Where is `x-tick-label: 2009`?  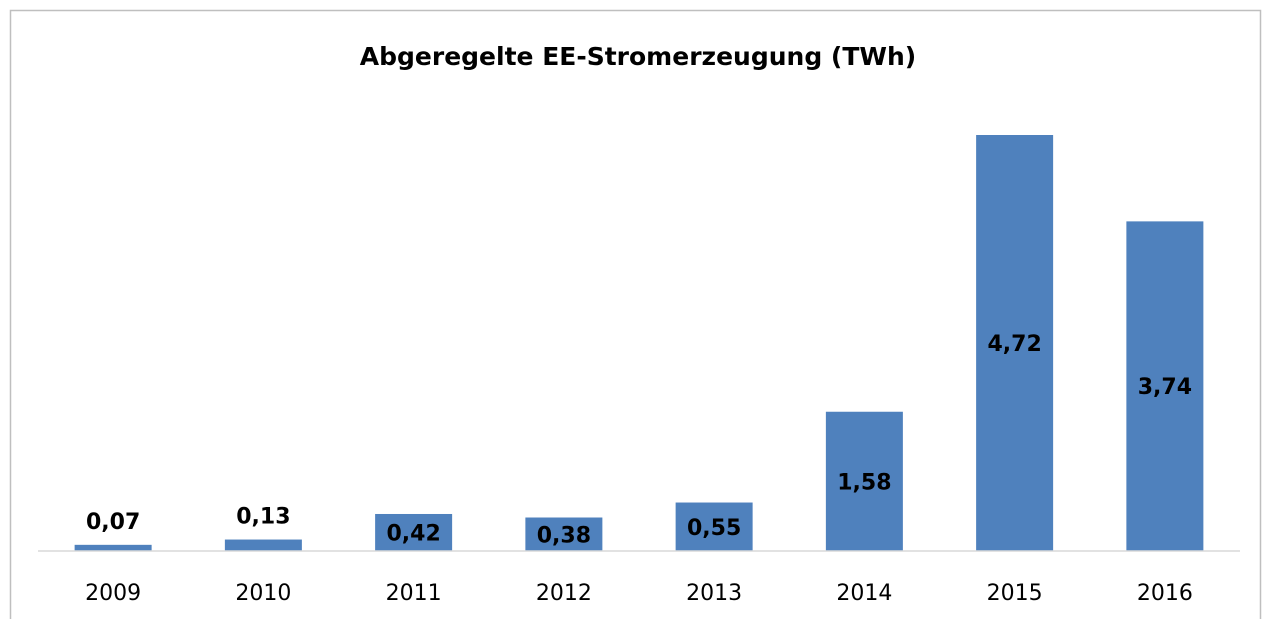
x-tick-label: 2009 is located at coordinates (113, 593).